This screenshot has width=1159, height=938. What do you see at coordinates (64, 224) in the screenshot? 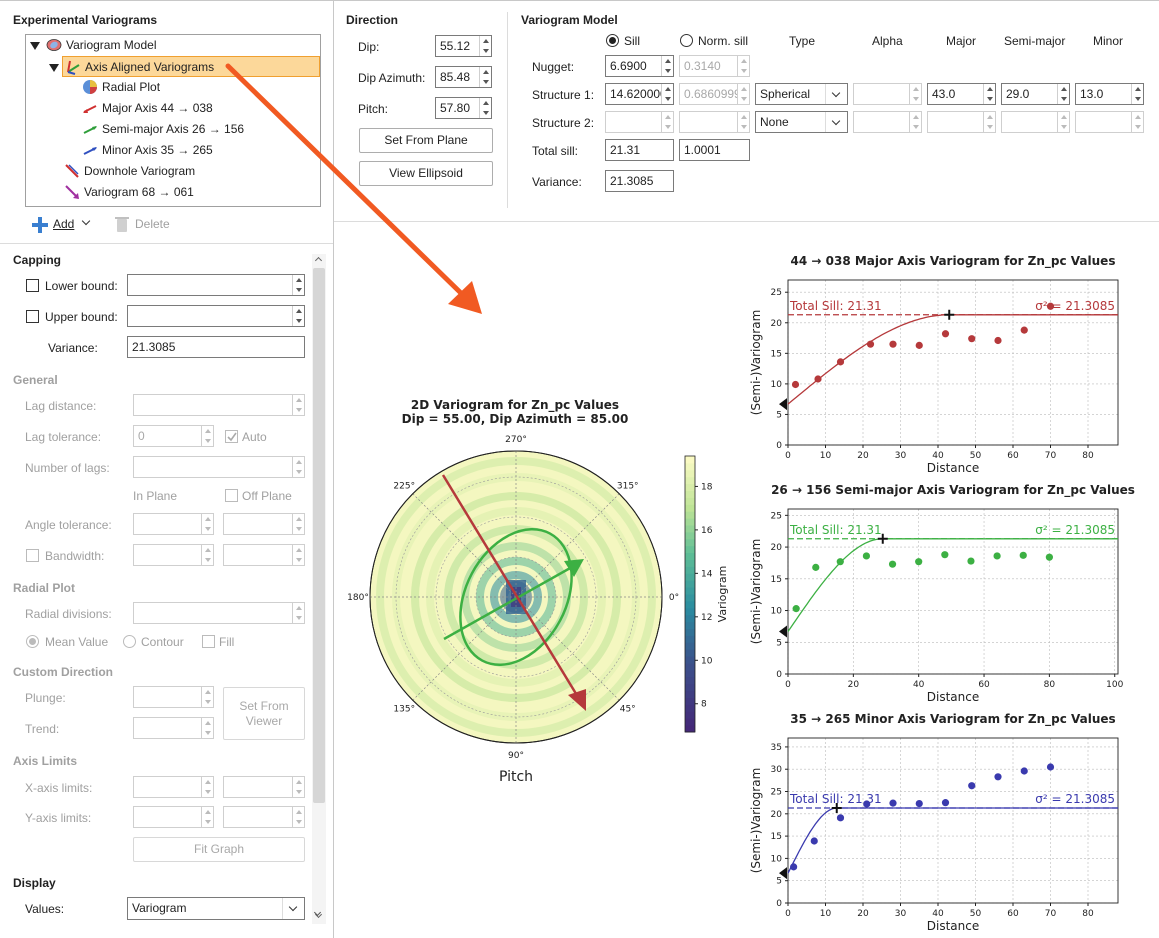
I see `add-label: Add` at bounding box center [64, 224].